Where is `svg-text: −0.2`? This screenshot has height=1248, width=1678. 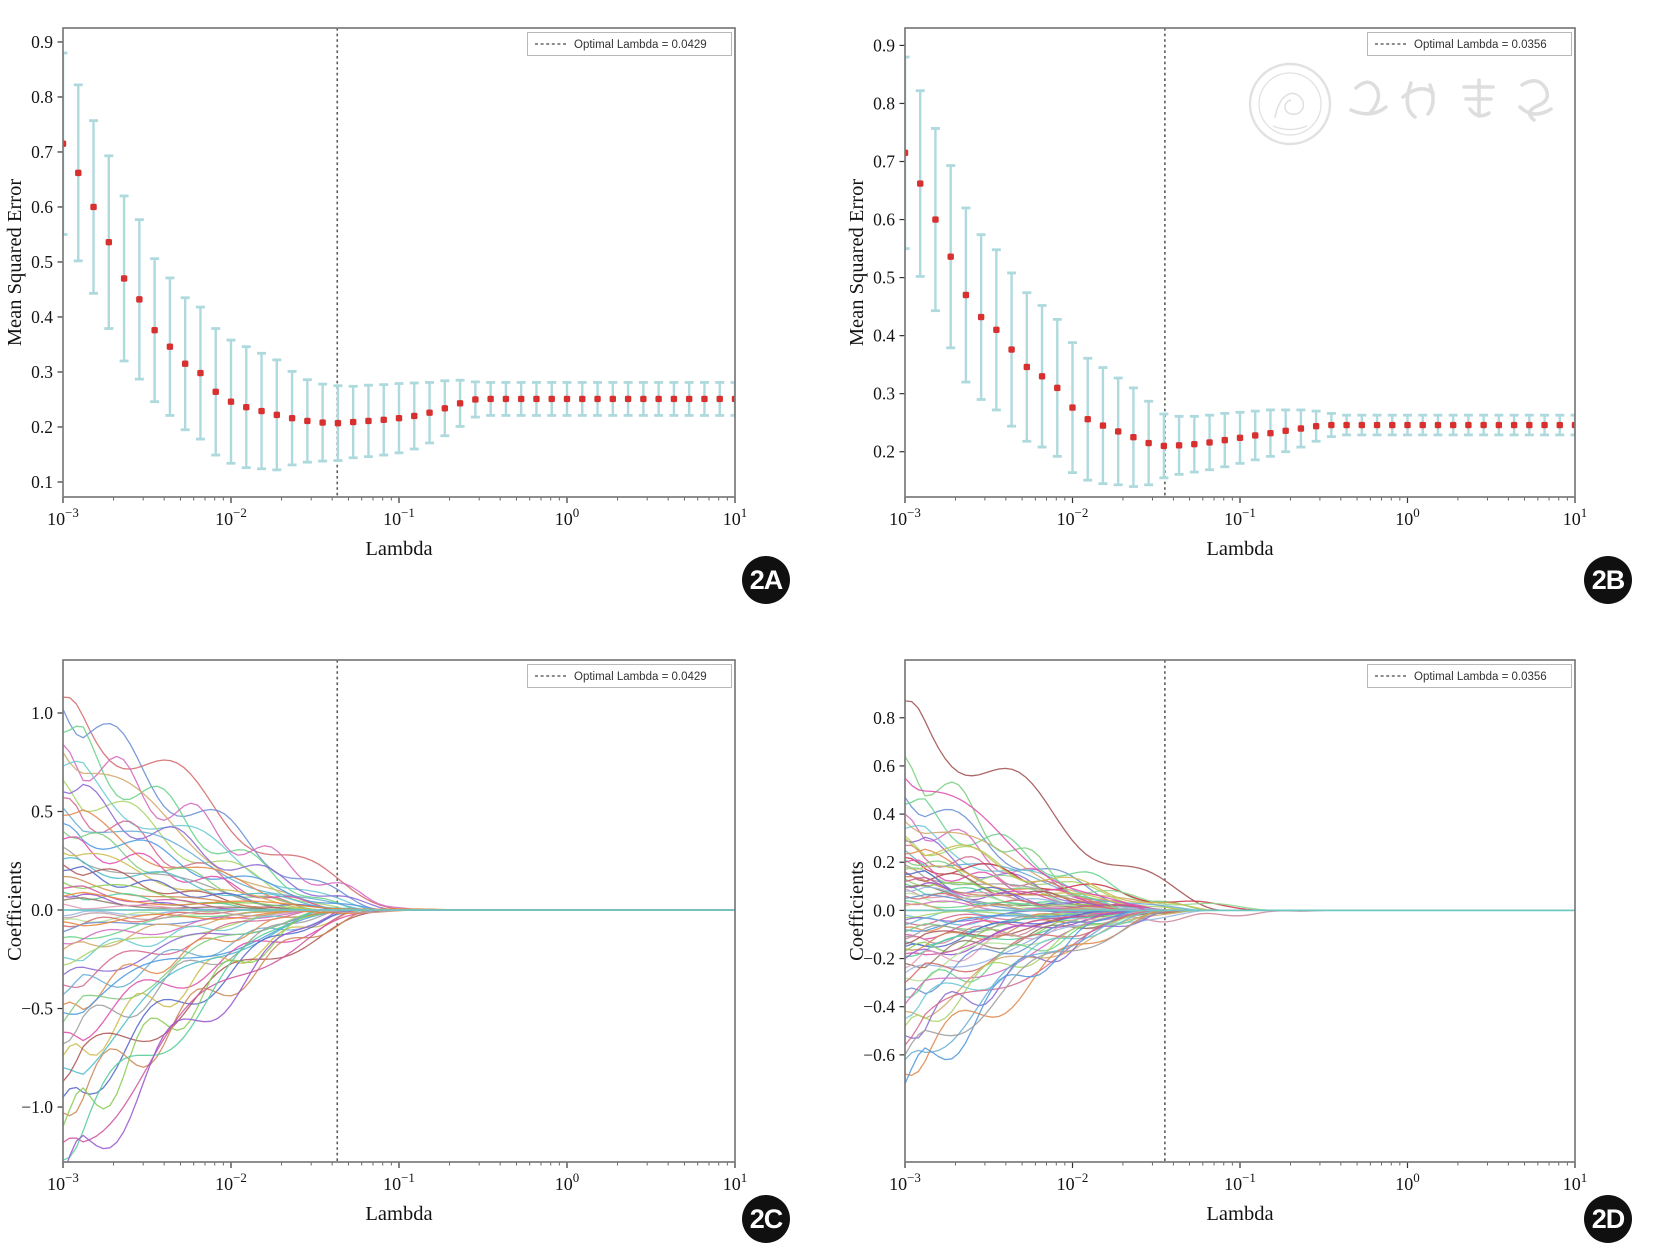
svg-text: −0.2 is located at coordinates (879, 959).